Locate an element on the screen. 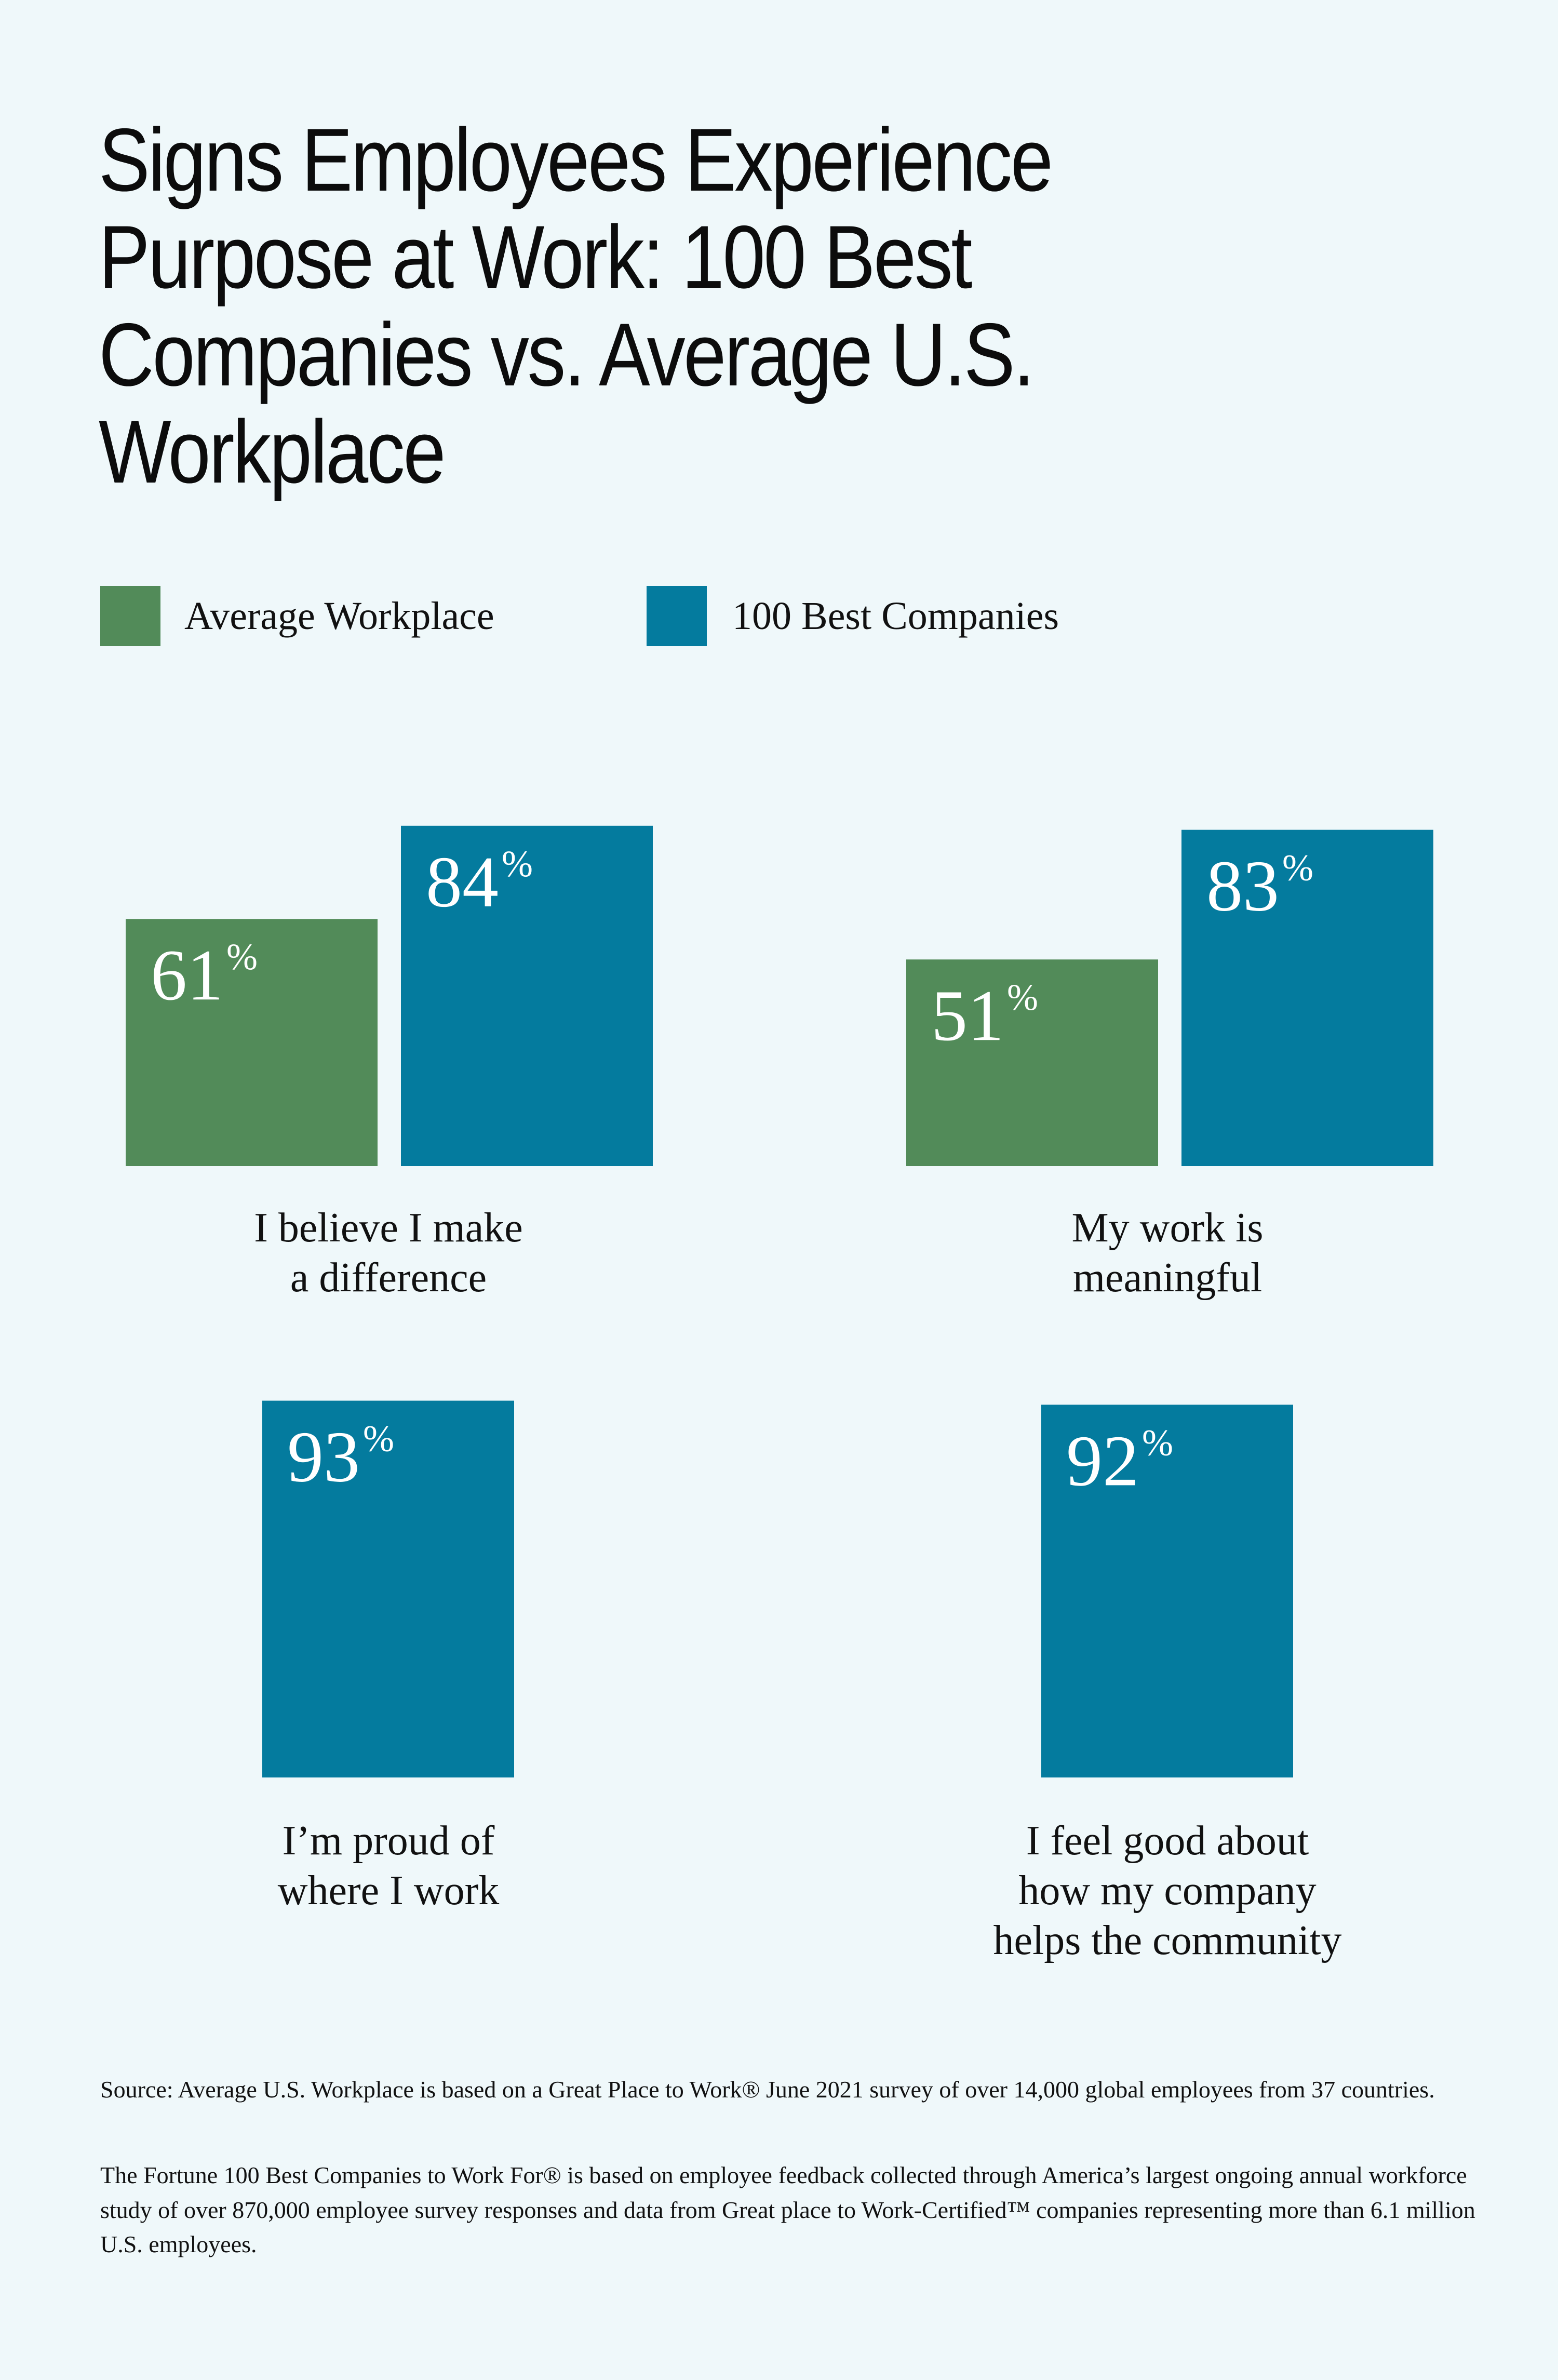 This screenshot has width=1558, height=2380. data-label-1-best: 84% is located at coordinates (479, 882).